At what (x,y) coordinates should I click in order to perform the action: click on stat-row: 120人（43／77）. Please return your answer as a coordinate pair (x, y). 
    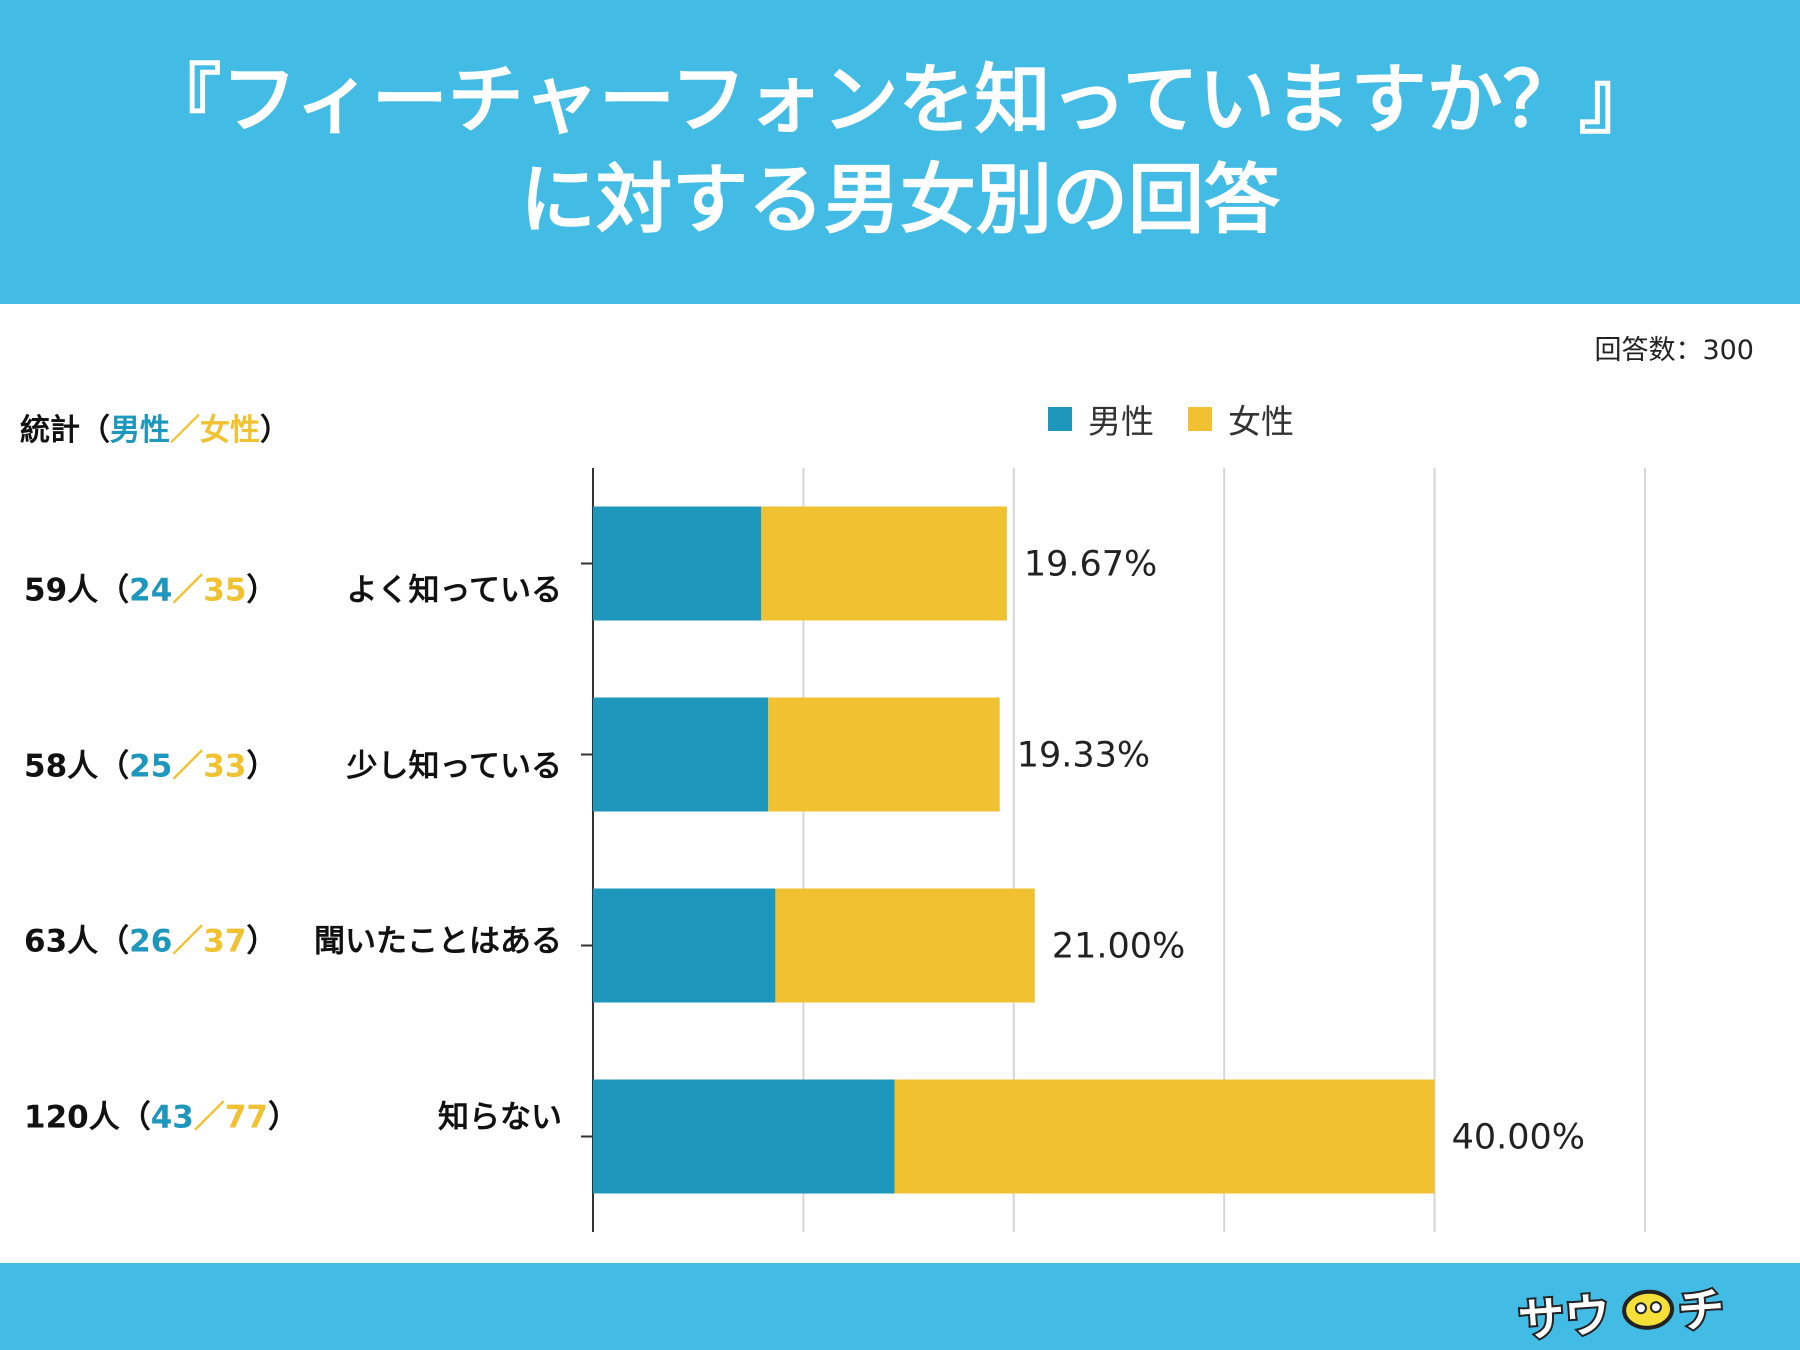
    Looking at the image, I should click on (161, 1117).